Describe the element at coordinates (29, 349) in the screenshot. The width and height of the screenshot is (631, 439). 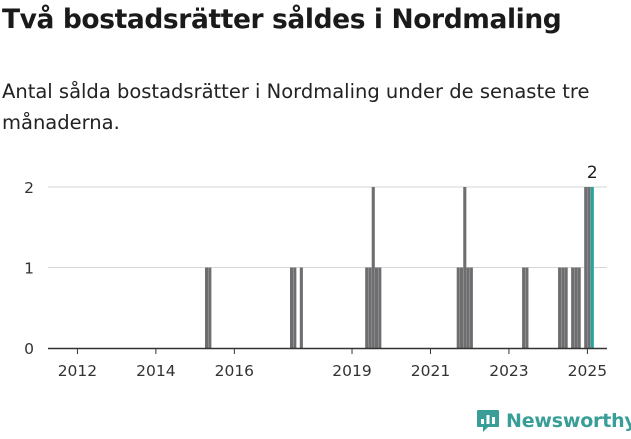
I see `y-tick-label: 0` at that location.